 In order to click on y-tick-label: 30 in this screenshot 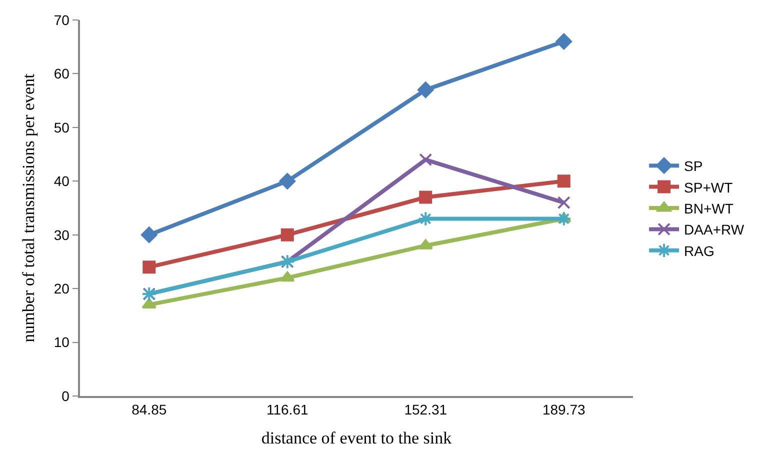, I will do `click(62, 234)`.